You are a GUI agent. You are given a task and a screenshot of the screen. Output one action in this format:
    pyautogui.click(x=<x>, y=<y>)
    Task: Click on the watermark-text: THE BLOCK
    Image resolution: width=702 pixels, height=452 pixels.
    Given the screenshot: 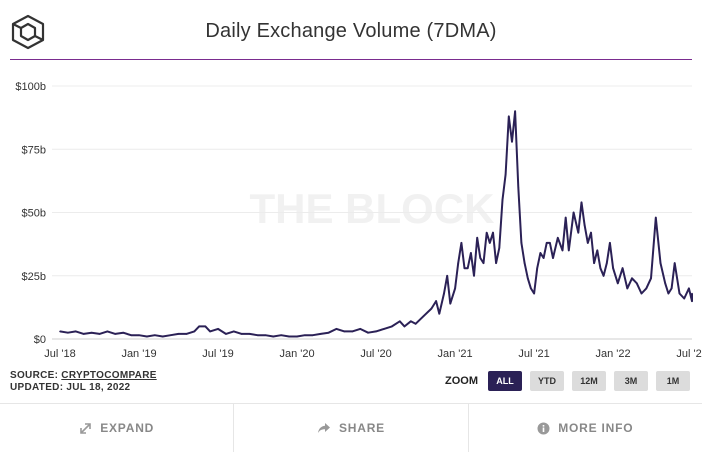 What is the action you would take?
    pyautogui.click(x=372, y=208)
    